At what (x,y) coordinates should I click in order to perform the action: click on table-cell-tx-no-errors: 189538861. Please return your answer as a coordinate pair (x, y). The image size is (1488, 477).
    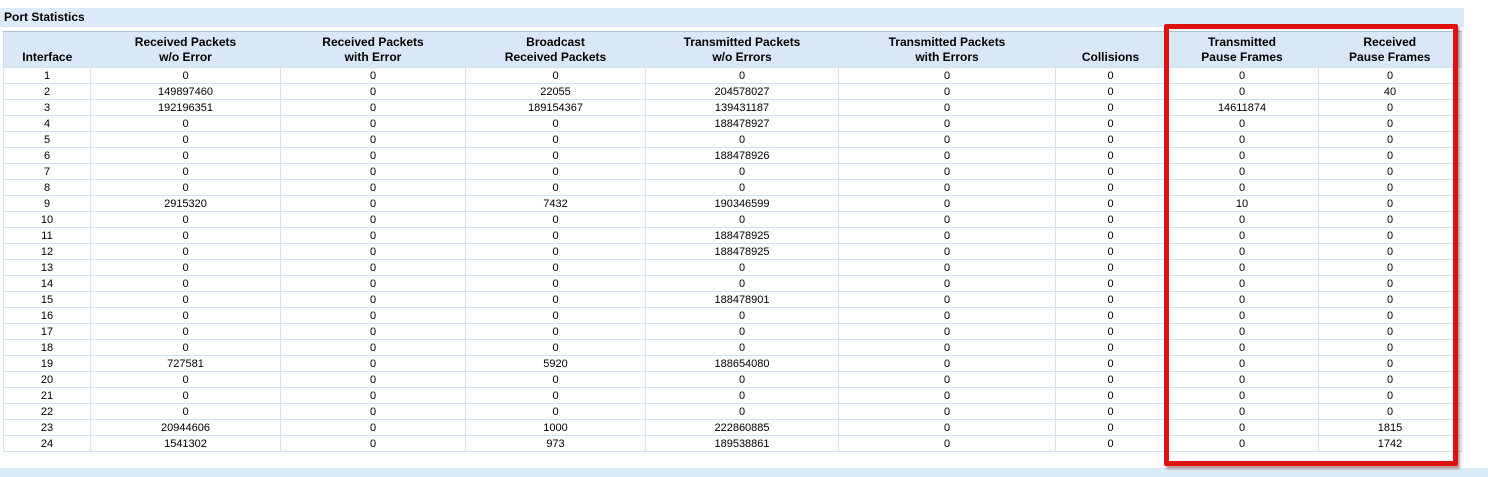
    Looking at the image, I should click on (742, 443).